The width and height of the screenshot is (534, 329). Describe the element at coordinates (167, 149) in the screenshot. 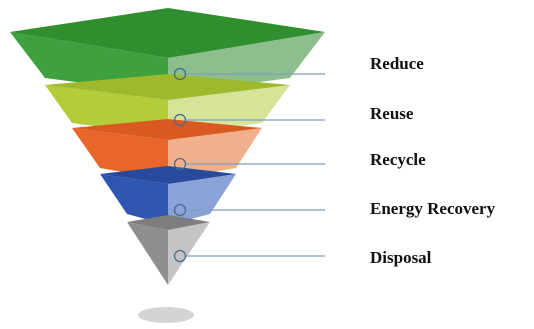

I see `layer-recycle` at that location.